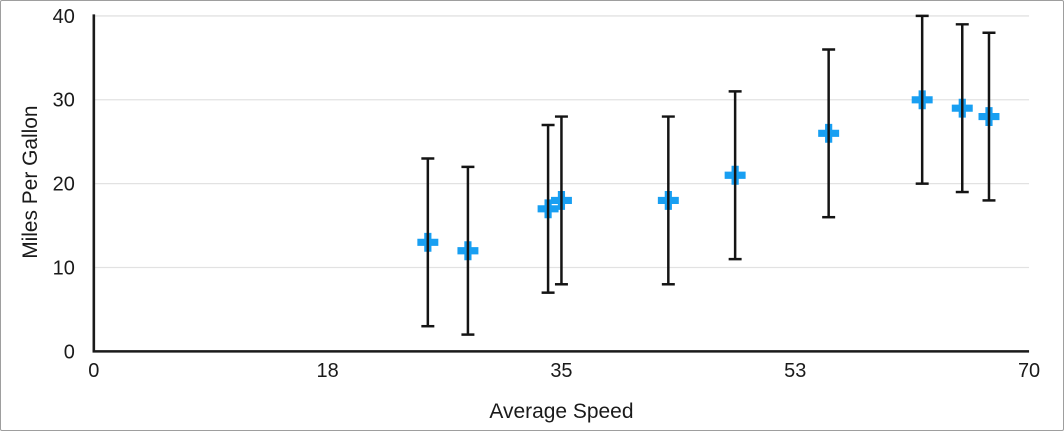 The image size is (1064, 431). I want to click on y-axis-title: Miles Per Gallon, so click(30, 182).